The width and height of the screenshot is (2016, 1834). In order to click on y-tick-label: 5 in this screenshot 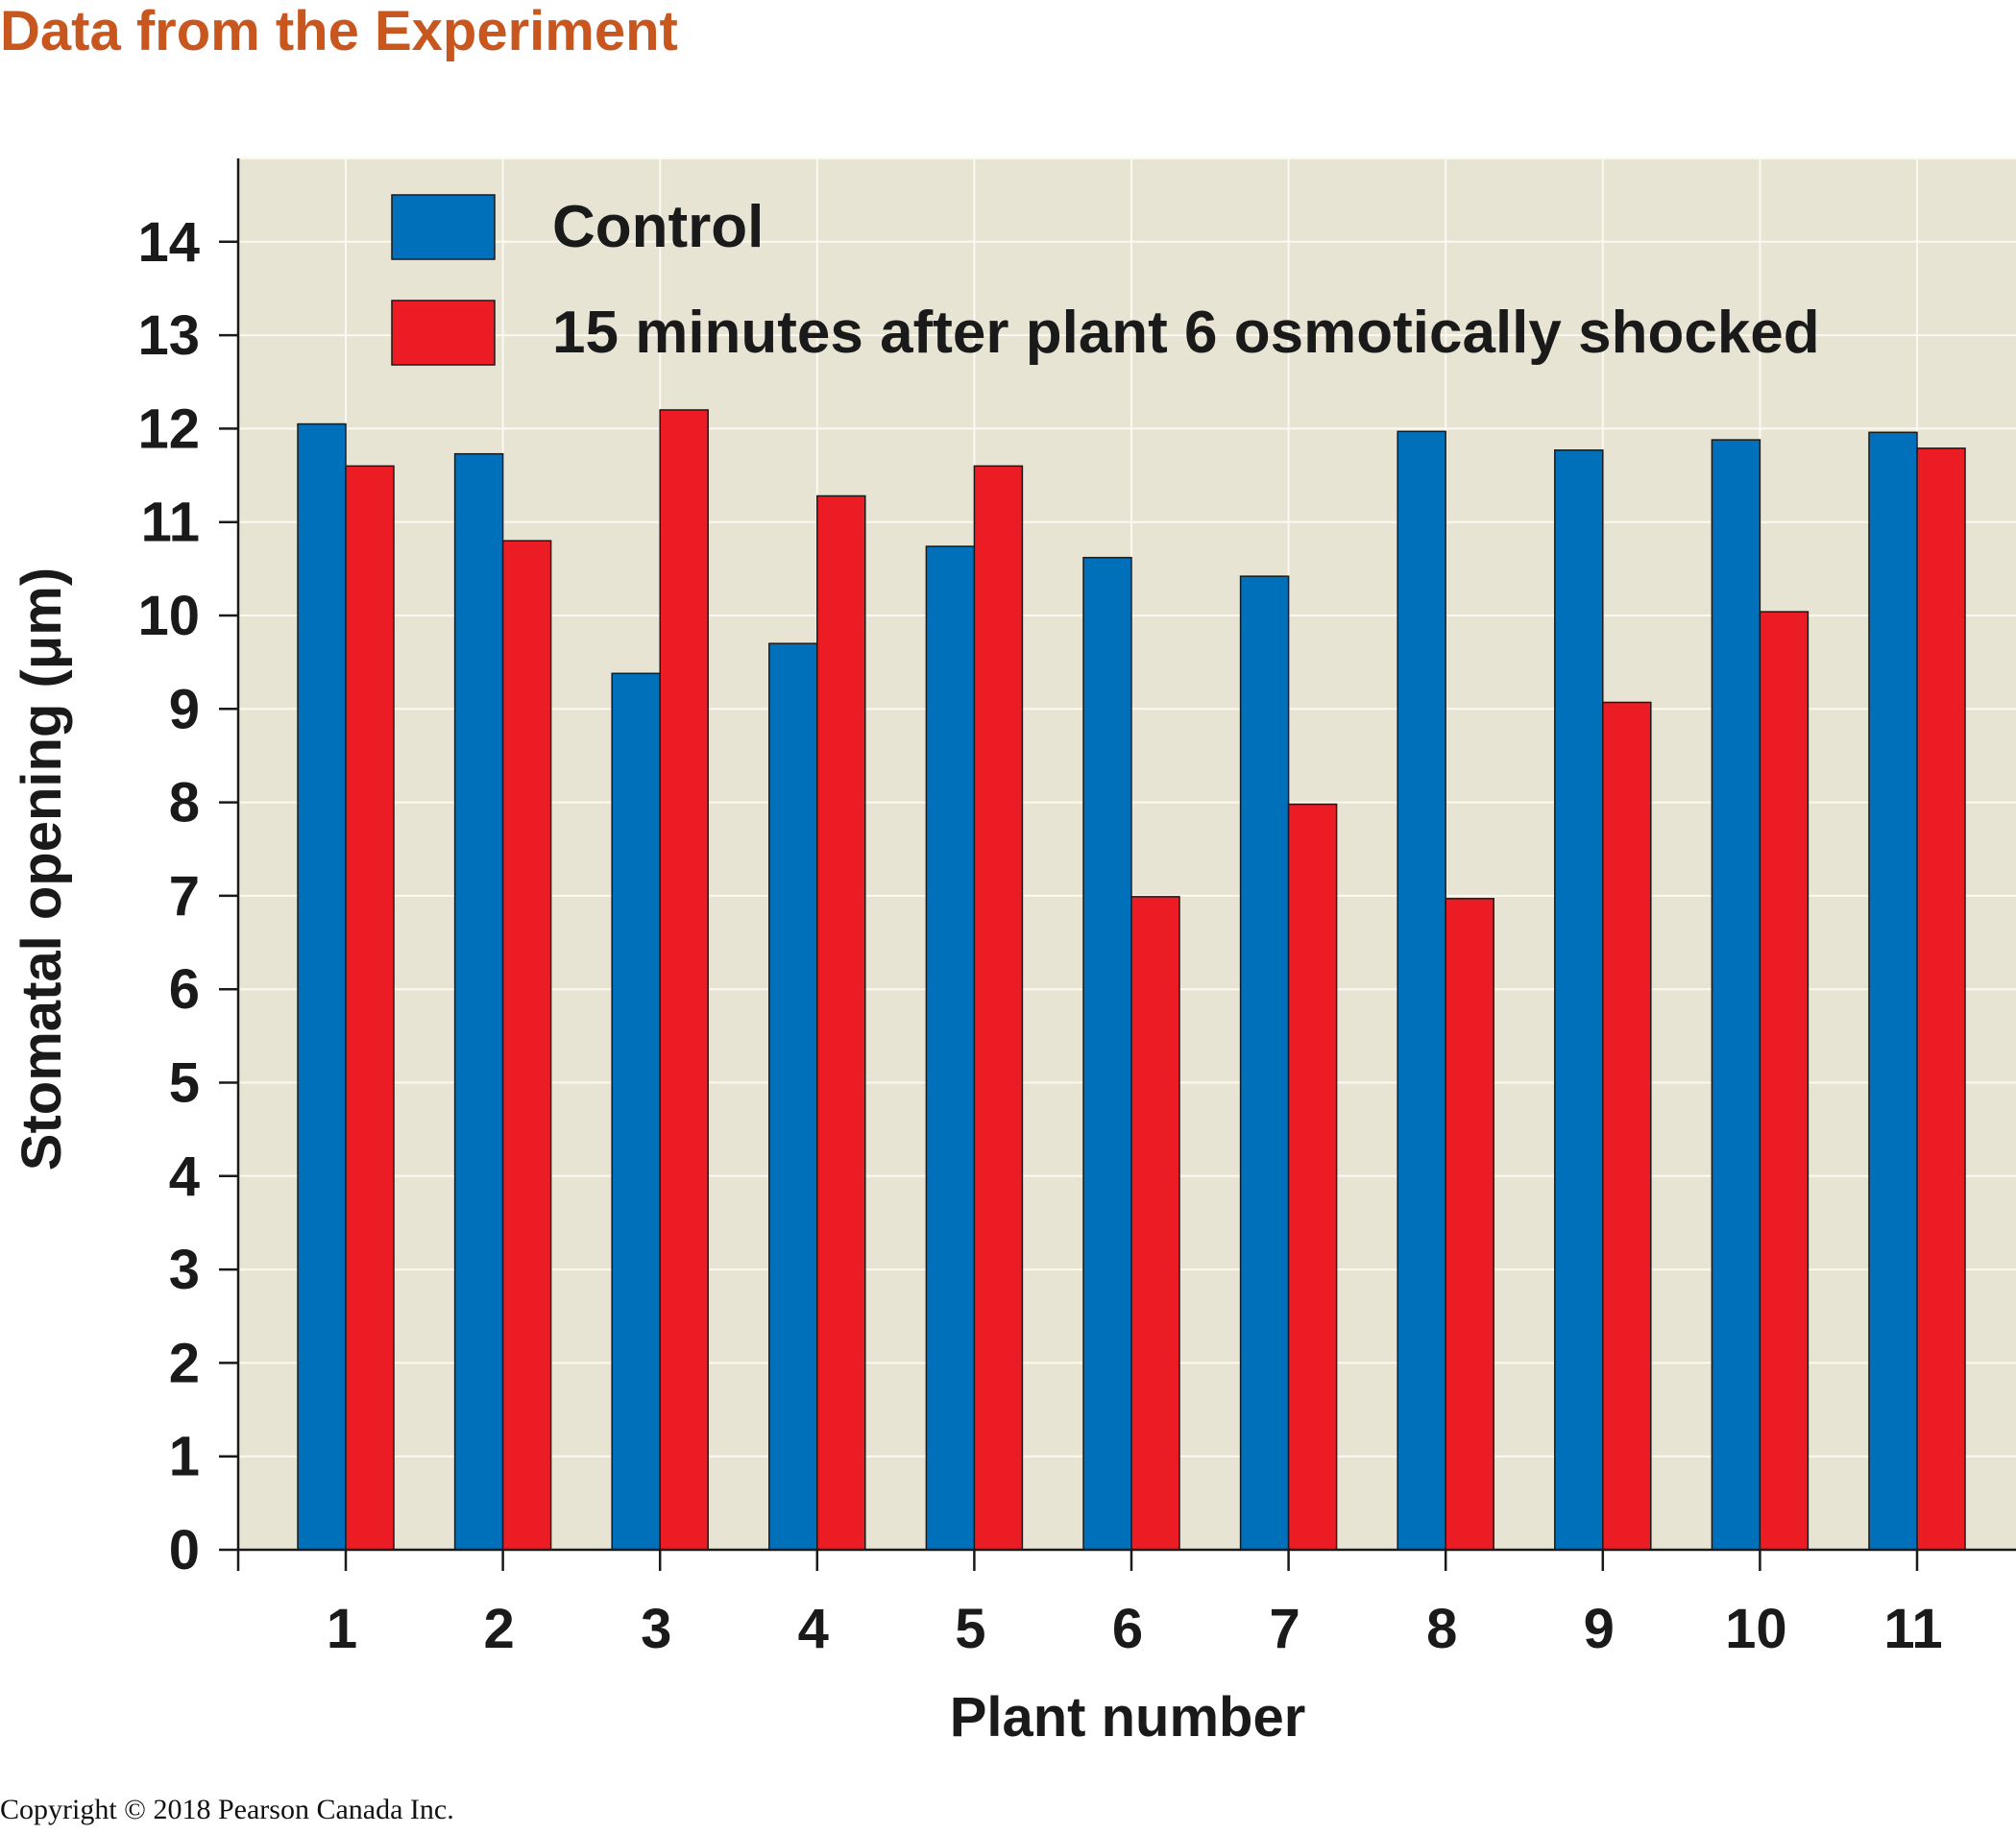, I will do `click(184, 1083)`.